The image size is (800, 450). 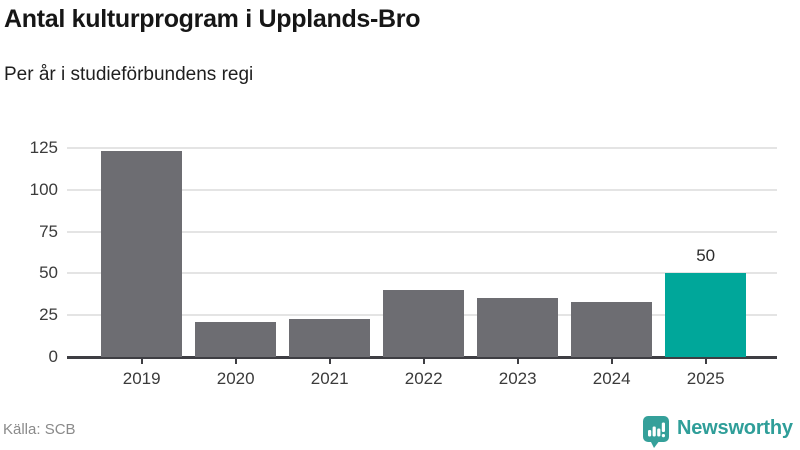 What do you see at coordinates (329, 360) in the screenshot?
I see `x-axis-tick-2021` at bounding box center [329, 360].